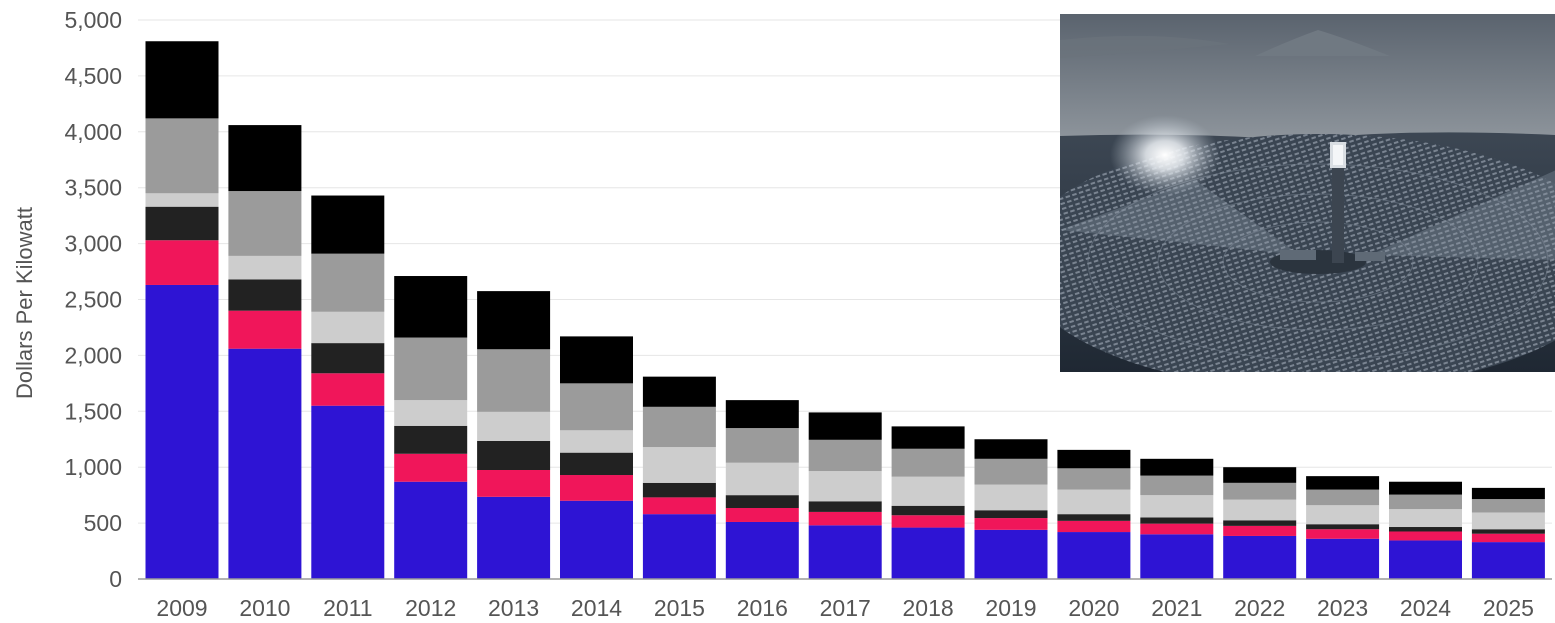  I want to click on x-tick-label: 2011, so click(347, 608).